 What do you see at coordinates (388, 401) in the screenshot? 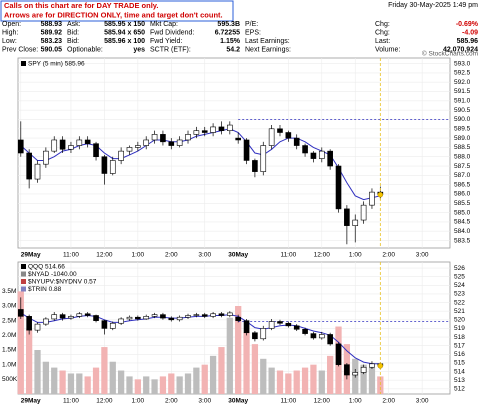
I see `x-tick-label: 2:00` at bounding box center [388, 401].